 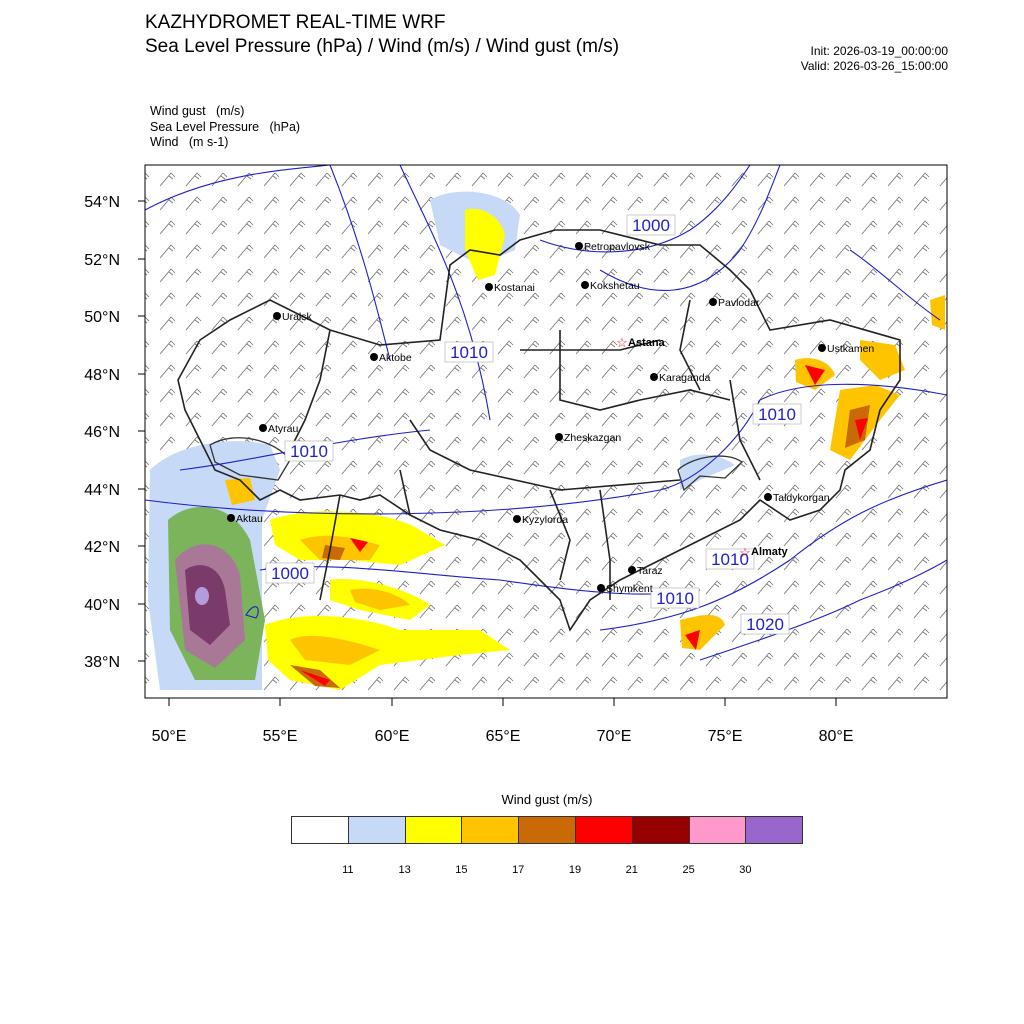 I want to click on colorbar-tick: 30, so click(x=745, y=870).